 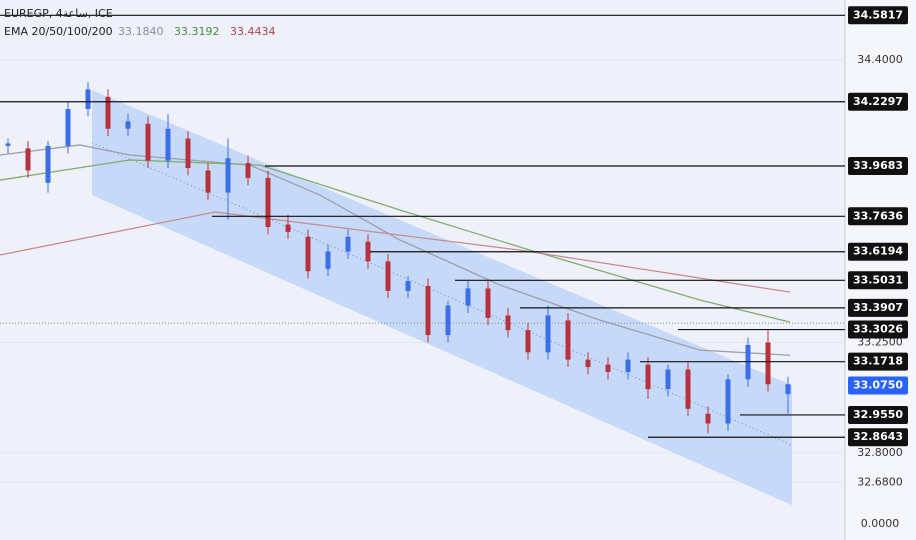 I want to click on last-price-label: 33.0750, so click(x=878, y=384).